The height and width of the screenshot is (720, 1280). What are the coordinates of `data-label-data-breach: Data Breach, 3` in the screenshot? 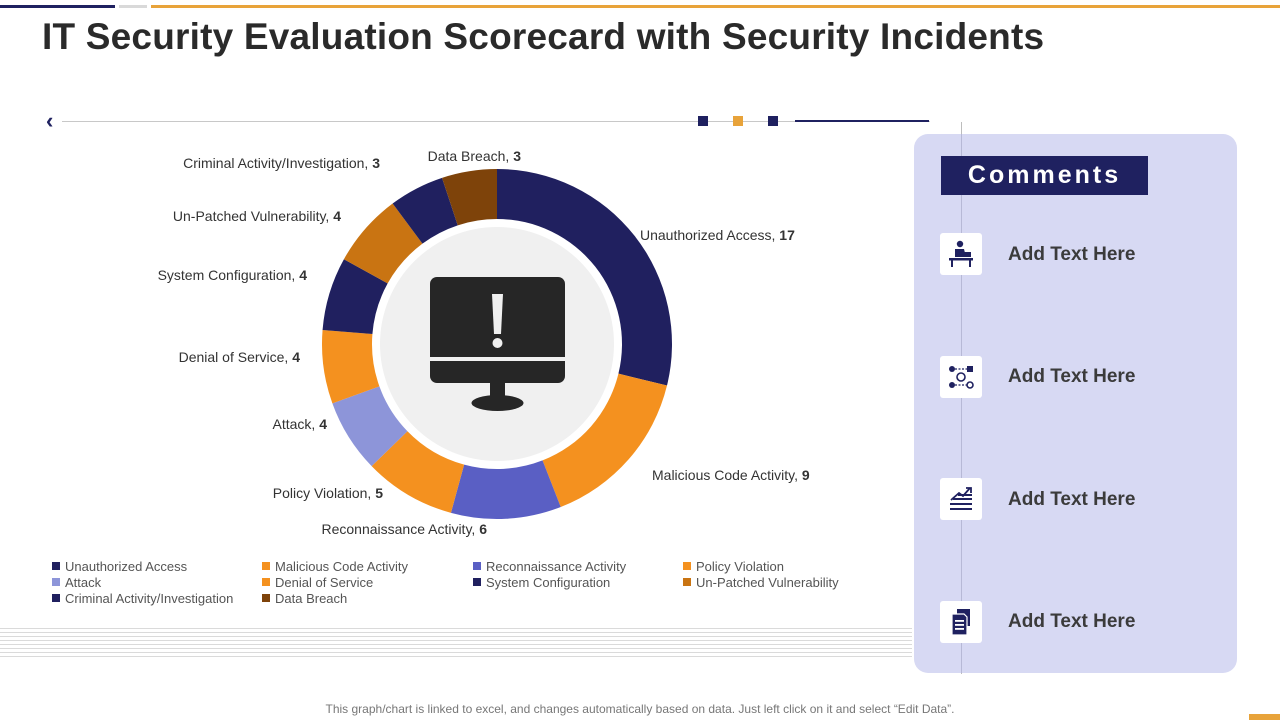 It's located at (475, 156).